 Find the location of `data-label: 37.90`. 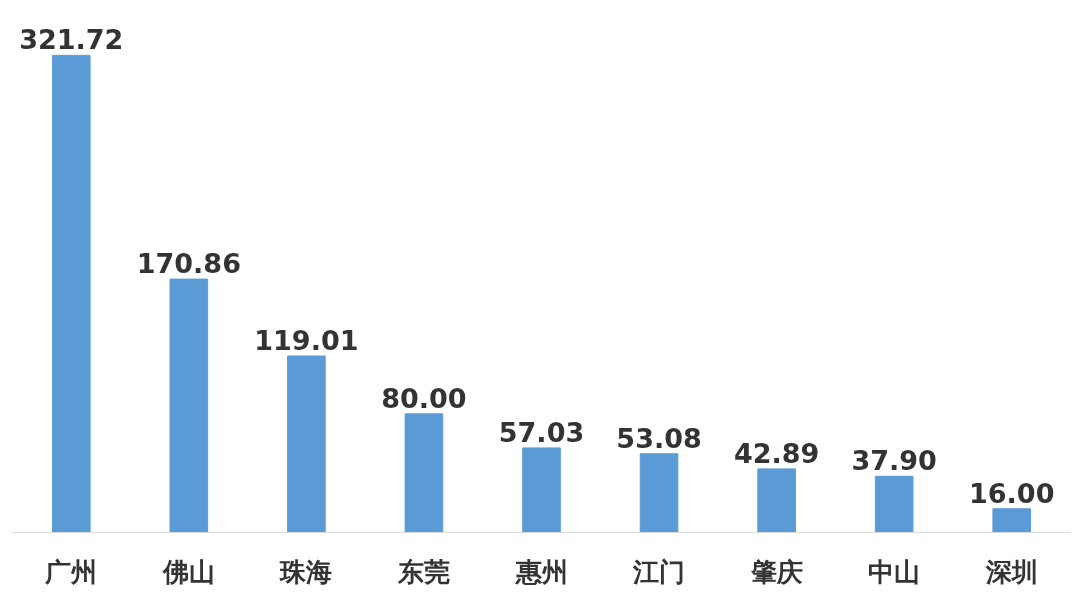

data-label: 37.90 is located at coordinates (894, 461).